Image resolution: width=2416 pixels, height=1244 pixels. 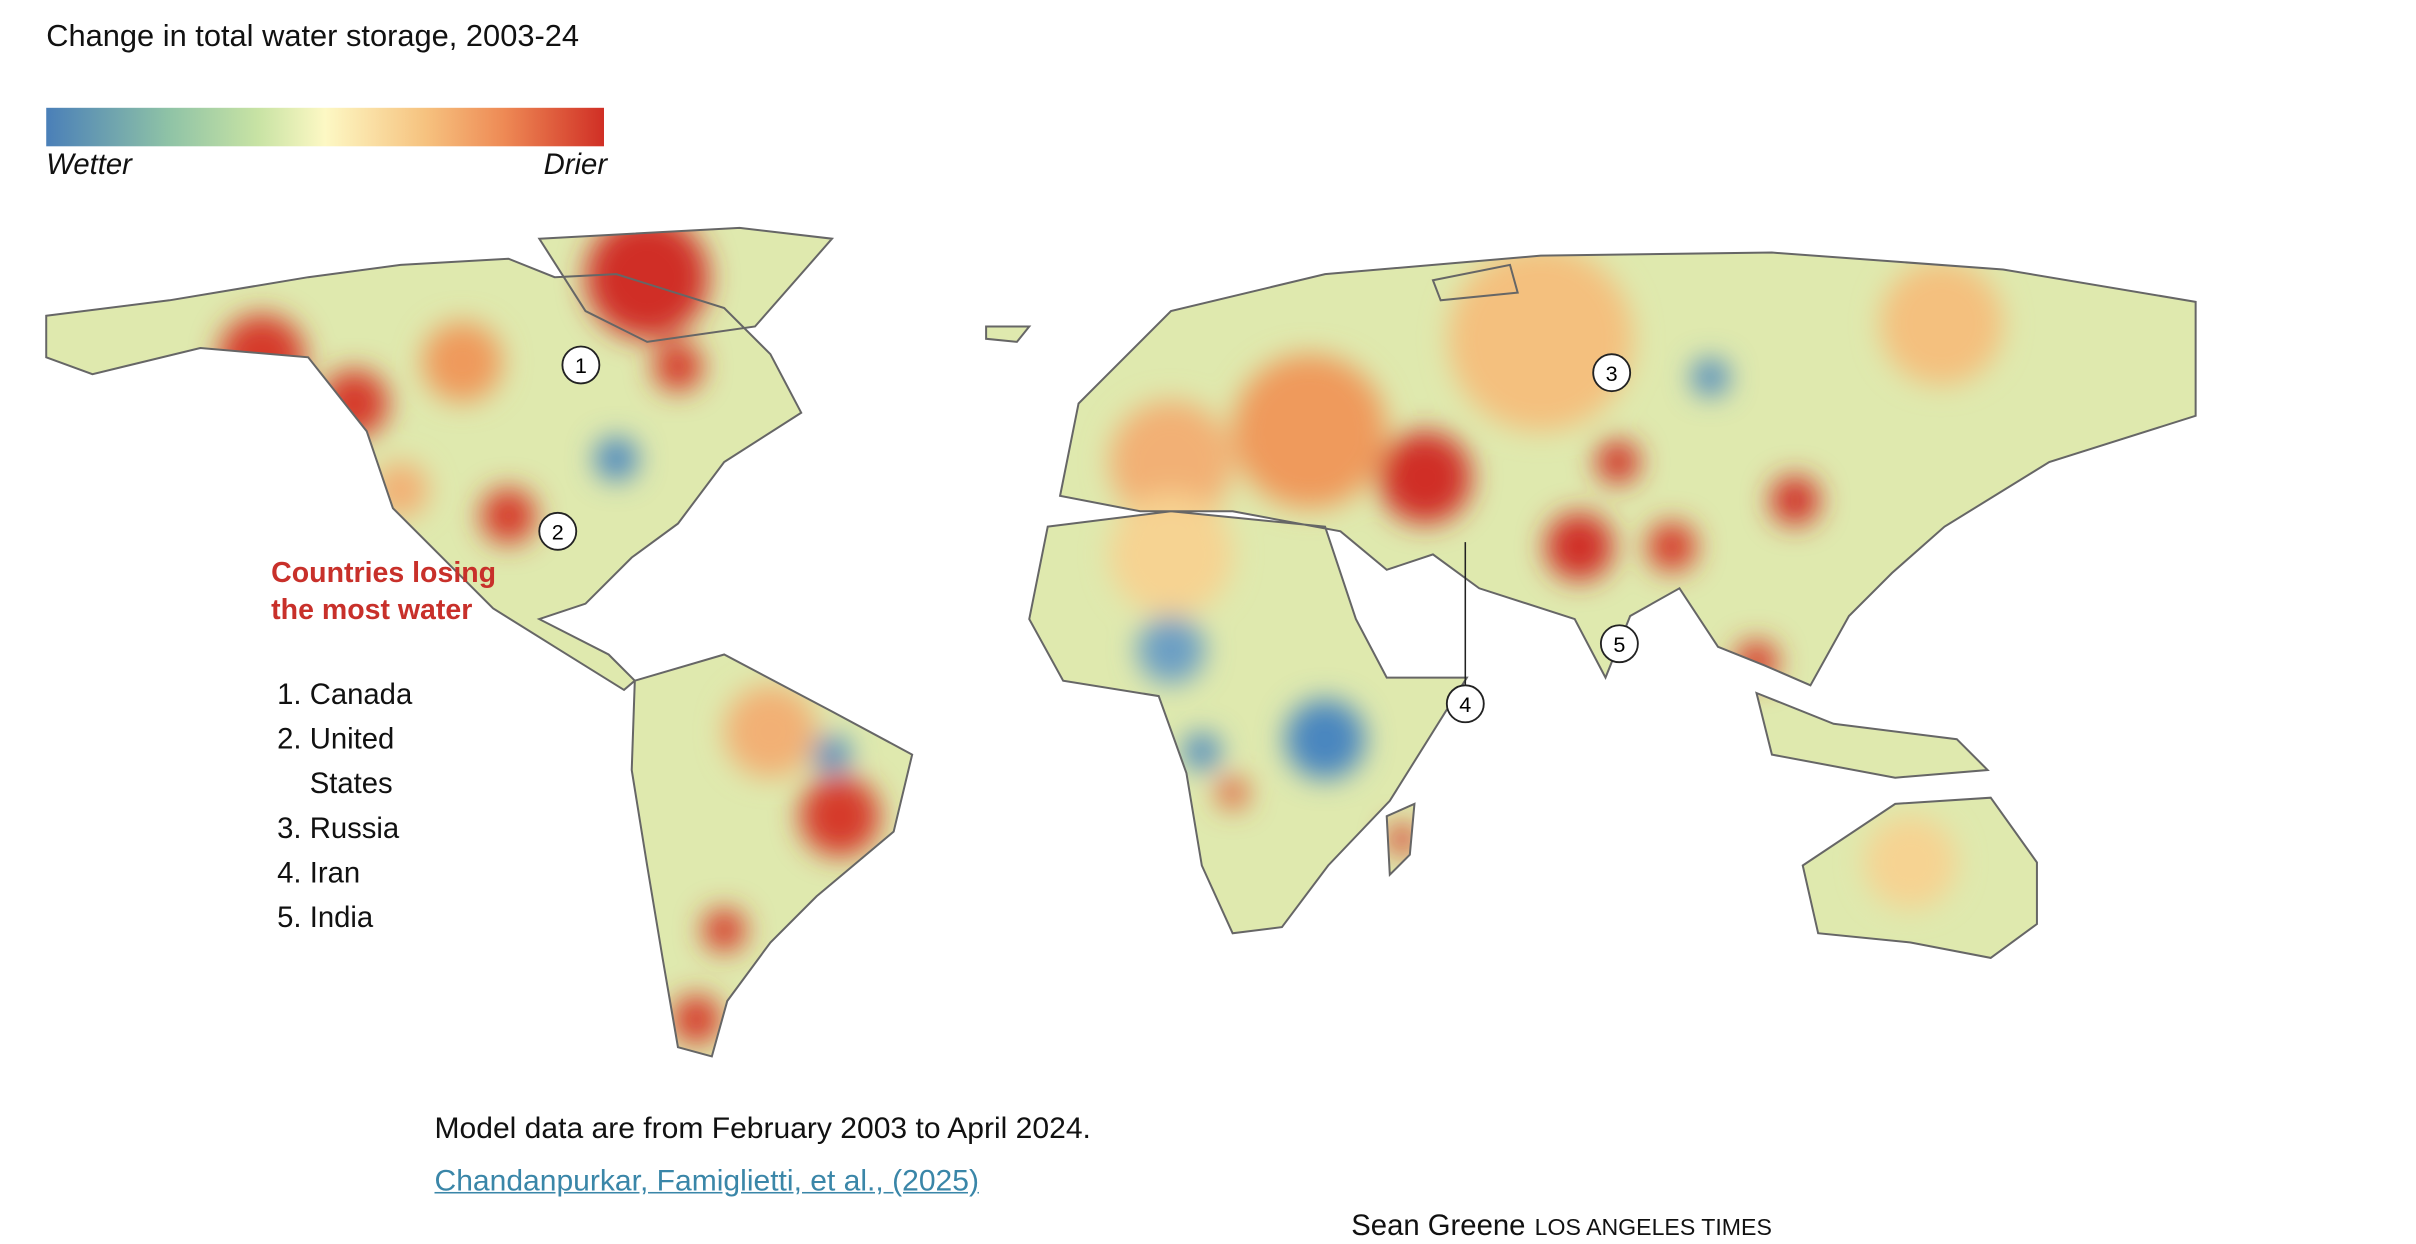 I want to click on marker-label: 5, so click(x=1619, y=644).